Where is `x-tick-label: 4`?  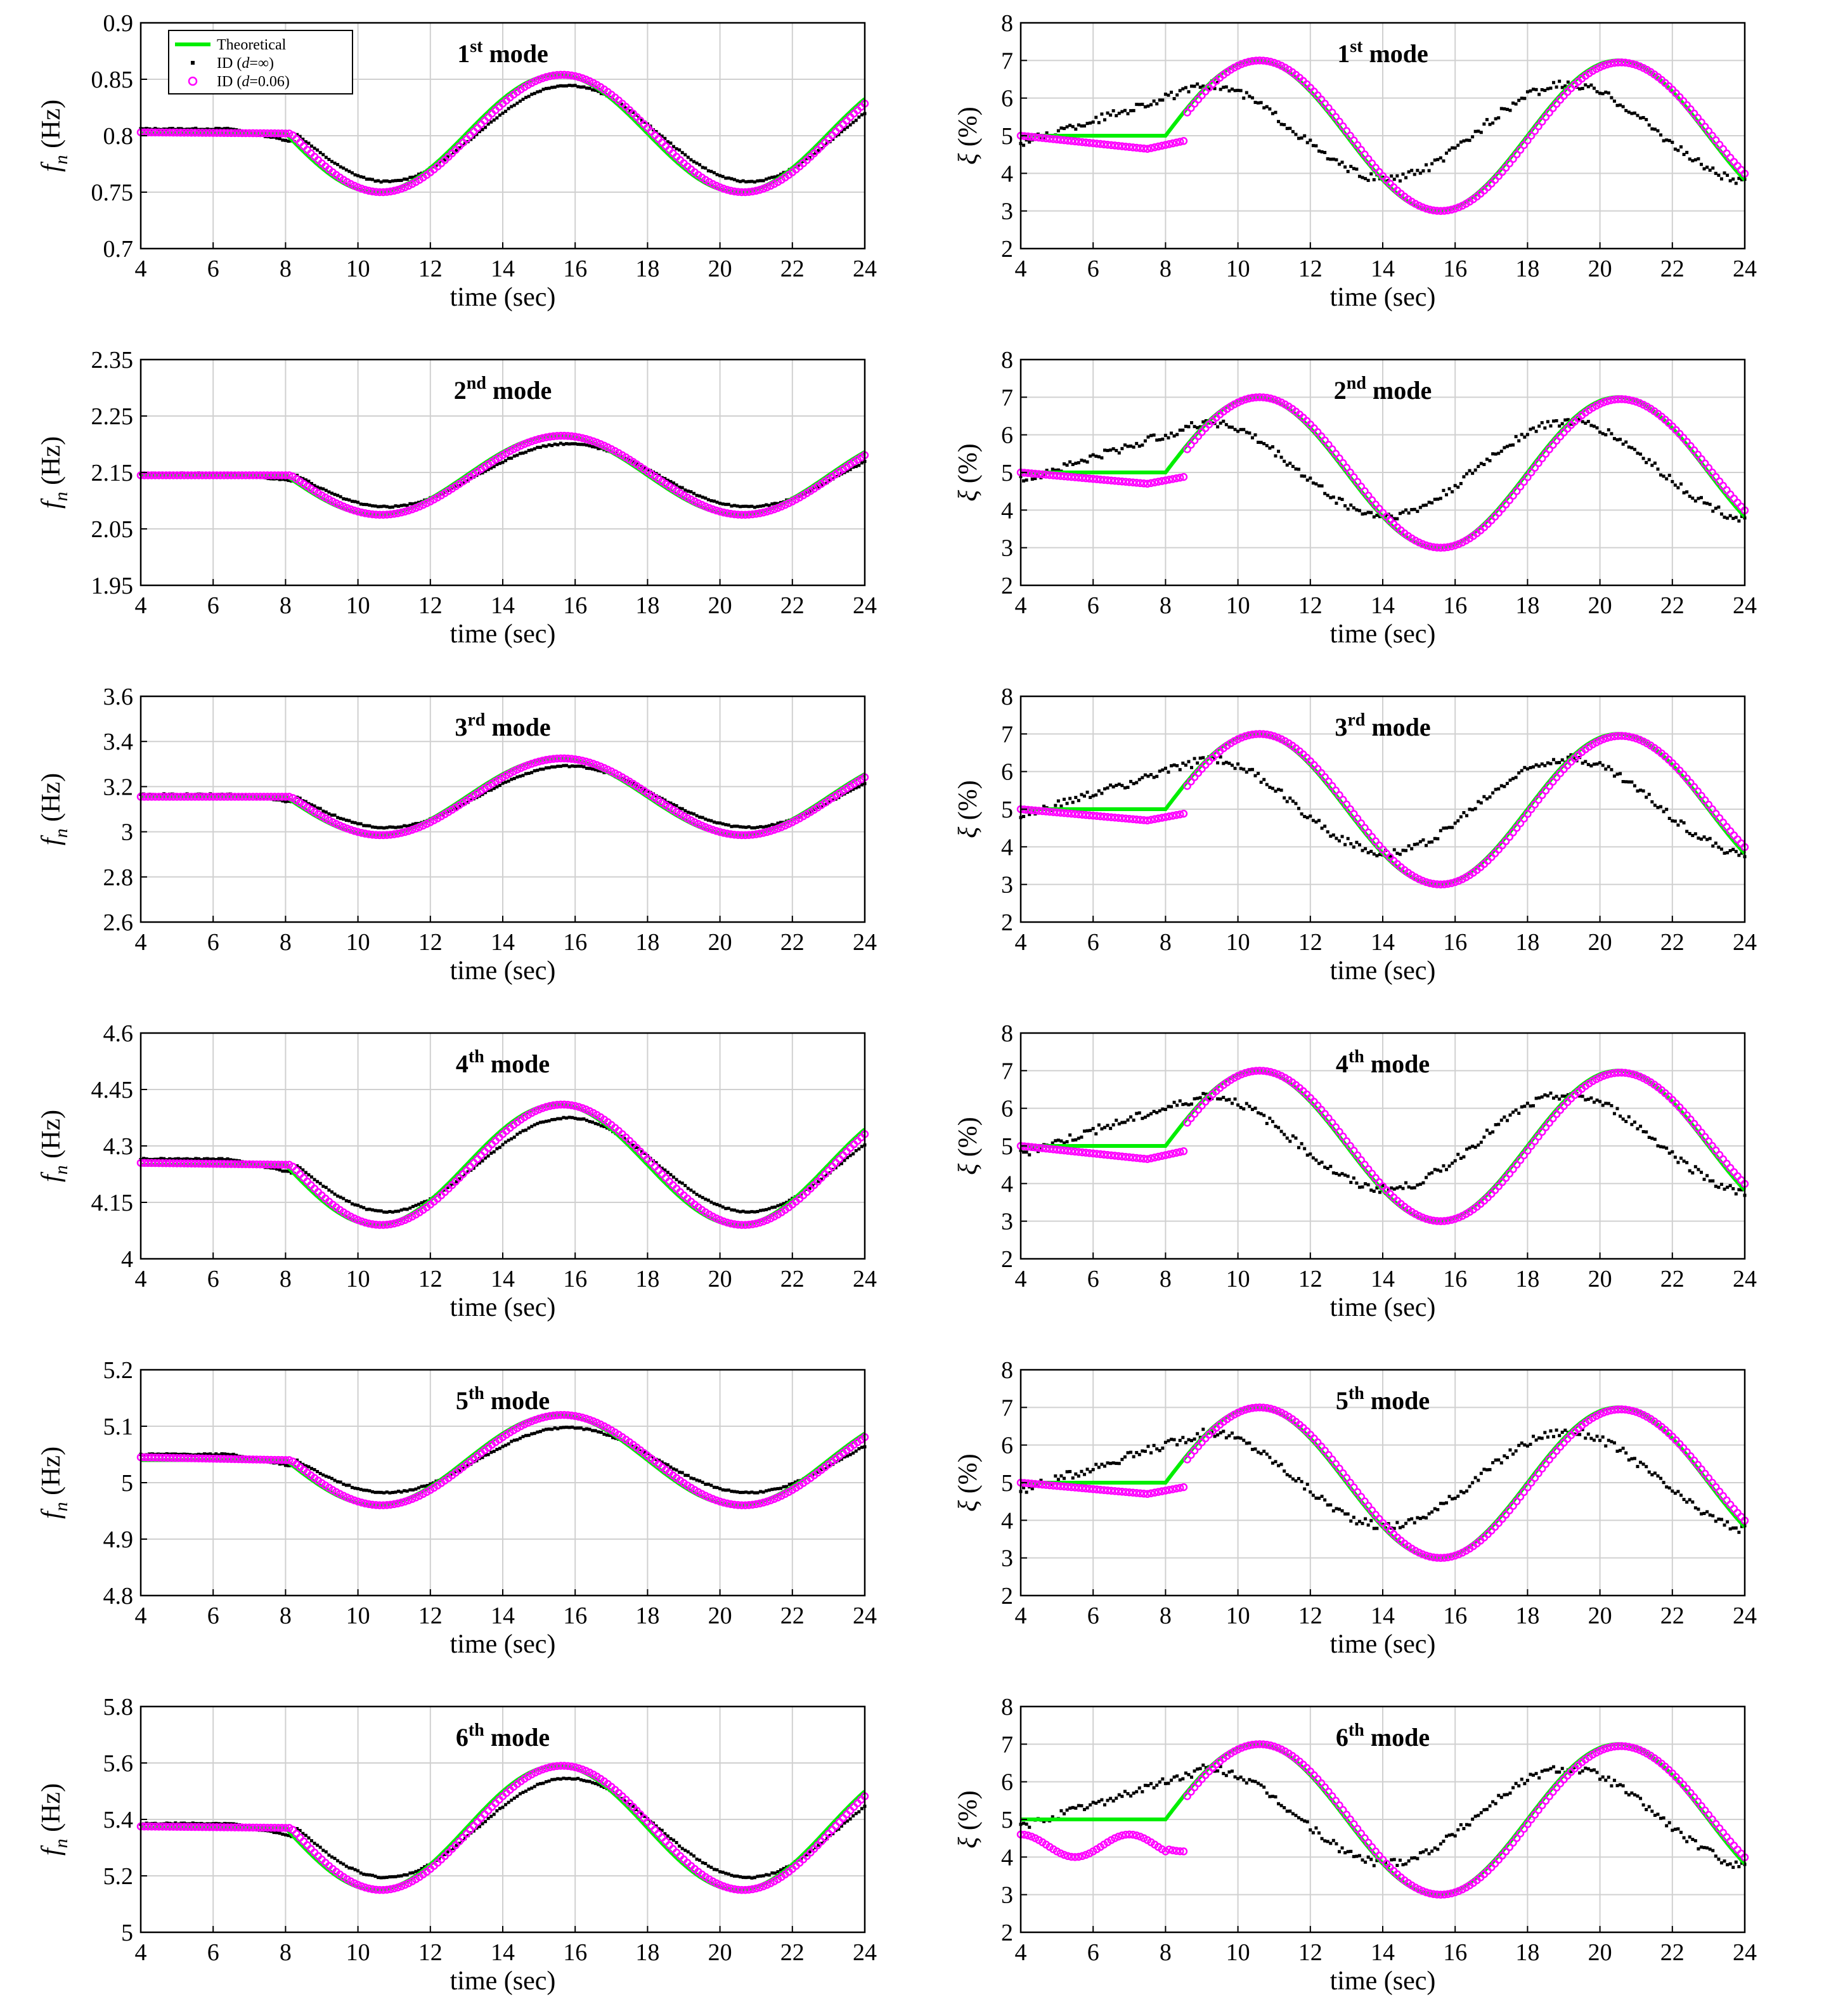
x-tick-label: 4 is located at coordinates (1021, 269).